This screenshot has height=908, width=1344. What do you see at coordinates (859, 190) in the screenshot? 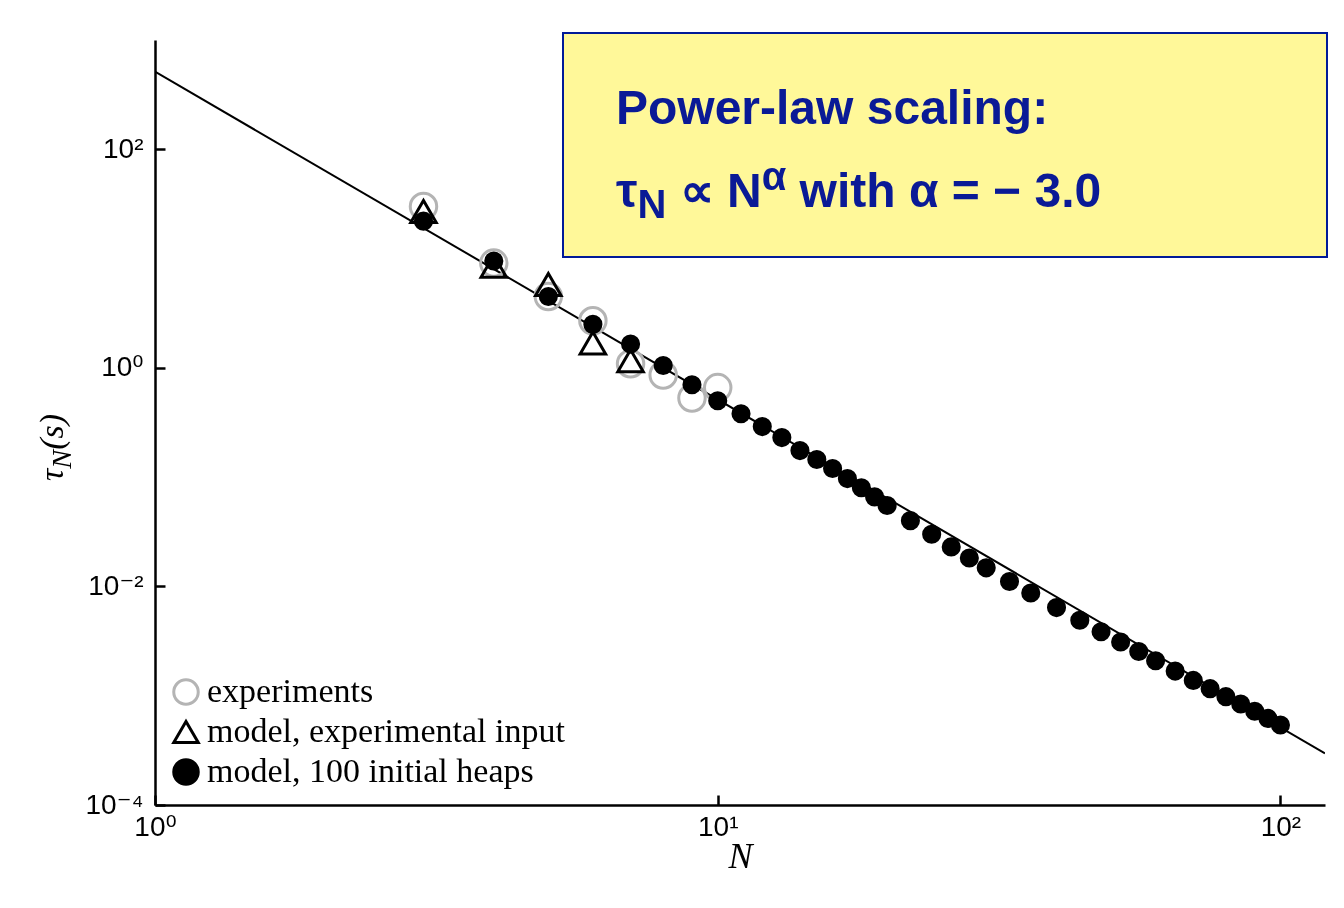
I see `annotation: τ$_{N}$ ∝ N$^{α}$ with α = − 3.0` at bounding box center [859, 190].